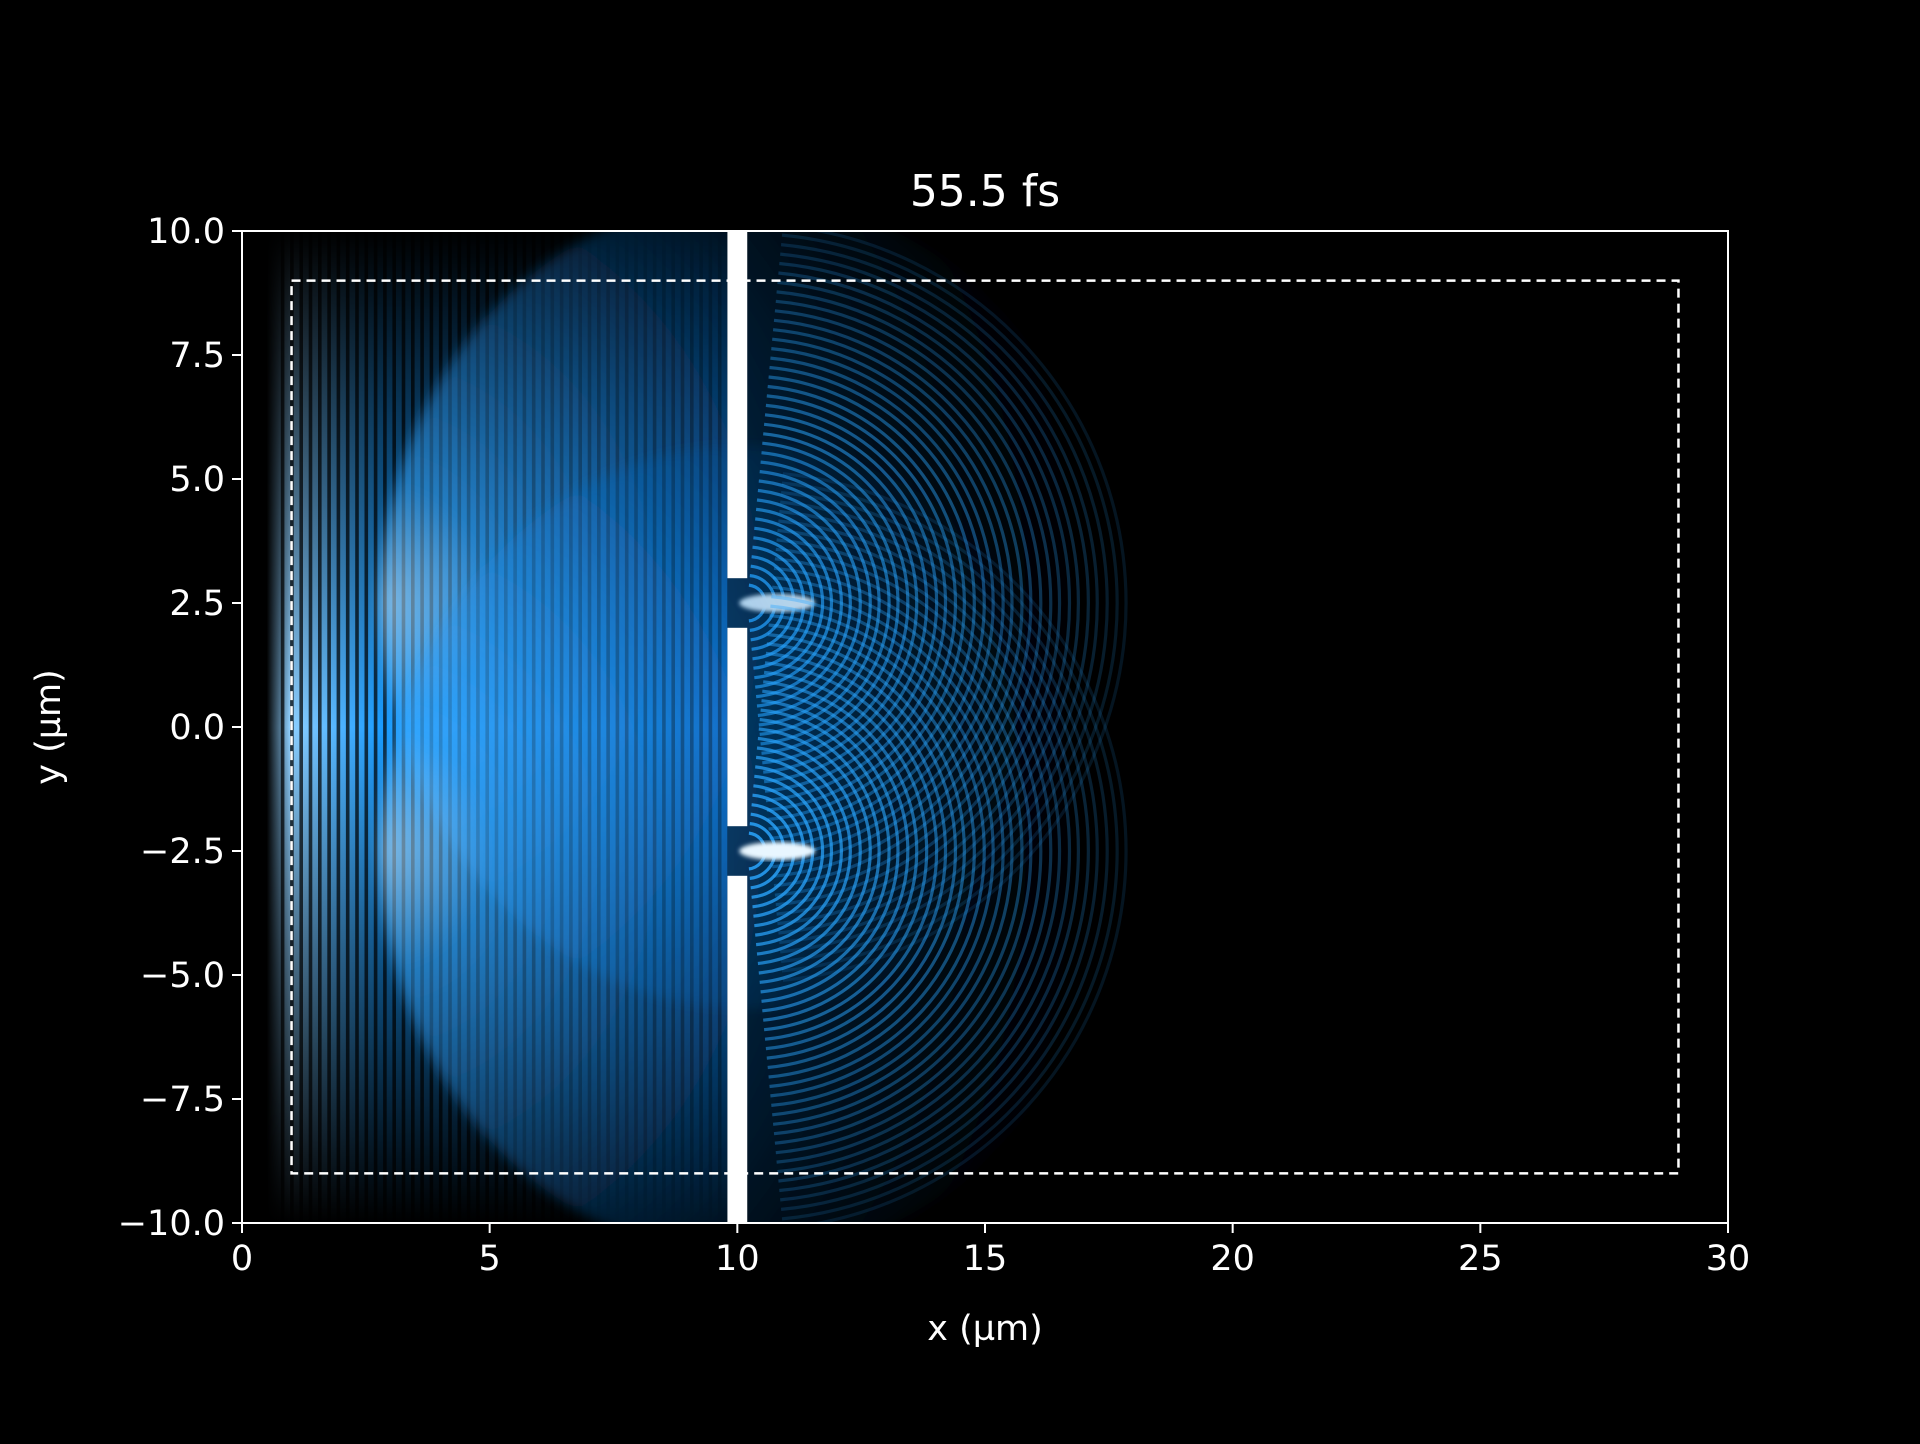 Image resolution: width=1920 pixels, height=1444 pixels. I want to click on x-tick-label: 5, so click(490, 1259).